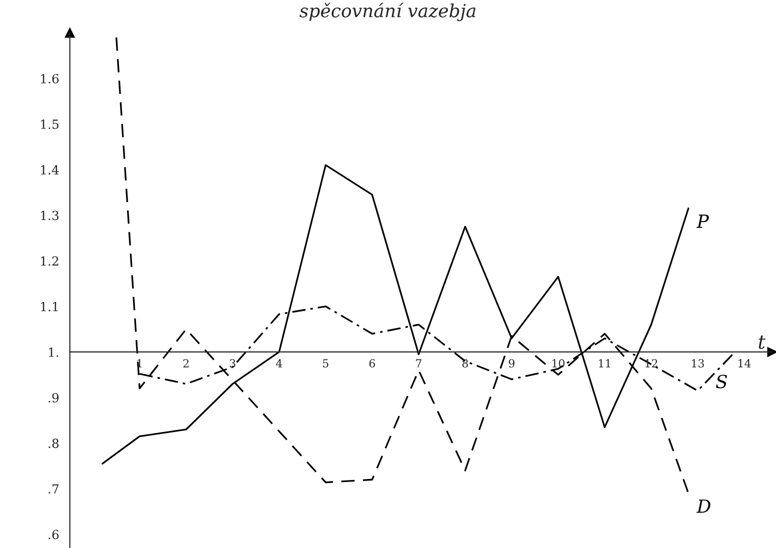  Describe the element at coordinates (49, 124) in the screenshot. I see `y-tick-label: 1.5` at that location.